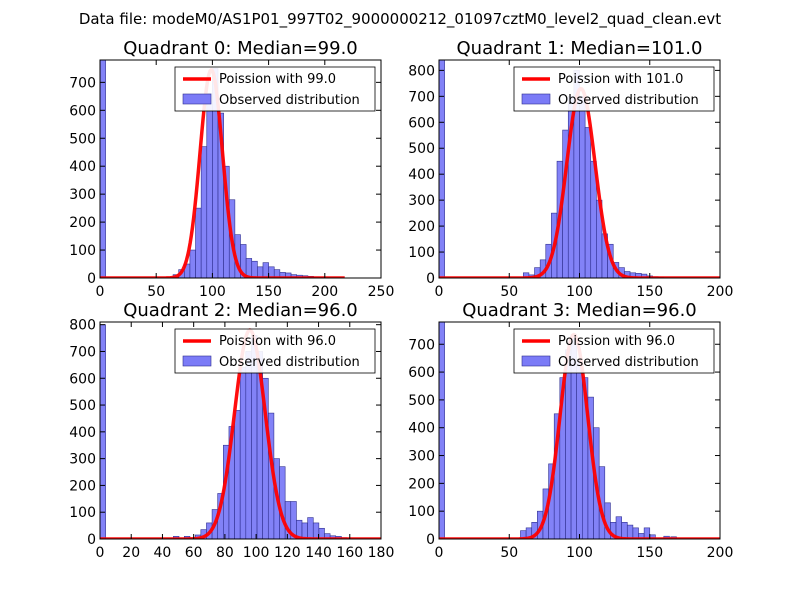 The height and width of the screenshot is (600, 800). Describe the element at coordinates (277, 79) in the screenshot. I see `legend-line-label: Poission with 99.0` at that location.